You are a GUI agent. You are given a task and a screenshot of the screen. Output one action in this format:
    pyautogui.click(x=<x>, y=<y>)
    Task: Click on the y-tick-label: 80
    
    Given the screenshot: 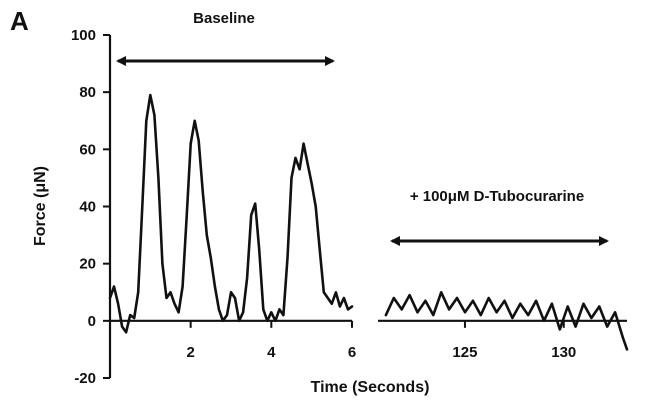 What is the action you would take?
    pyautogui.click(x=87, y=92)
    